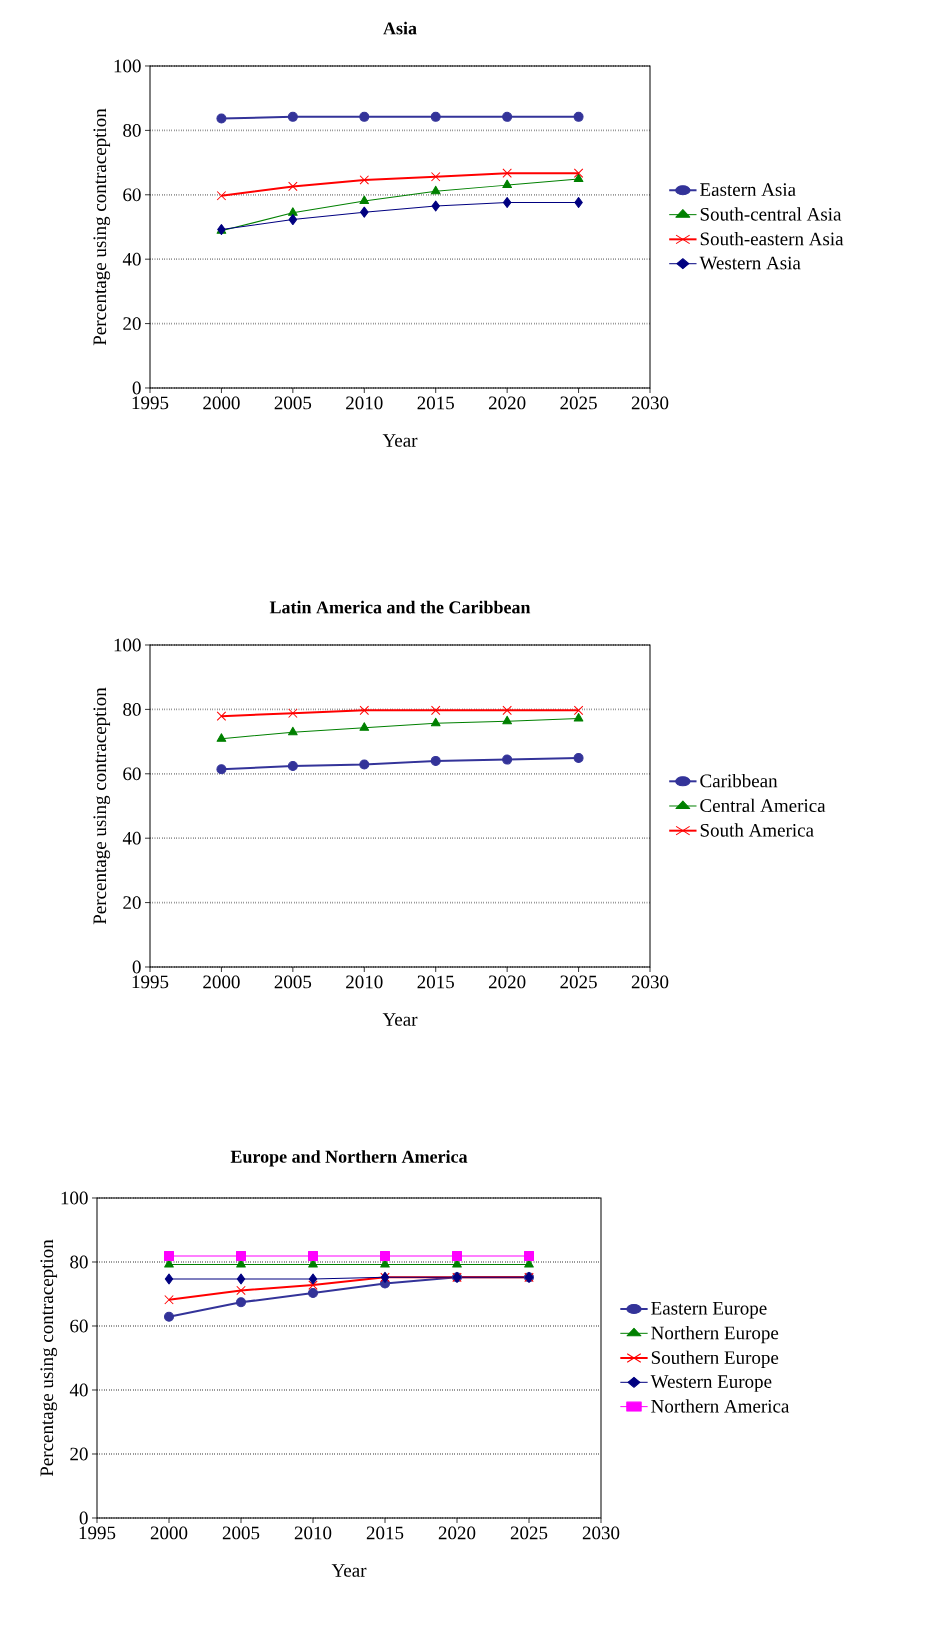 The image size is (932, 1643). What do you see at coordinates (757, 830) in the screenshot?
I see `legend-label: South America` at bounding box center [757, 830].